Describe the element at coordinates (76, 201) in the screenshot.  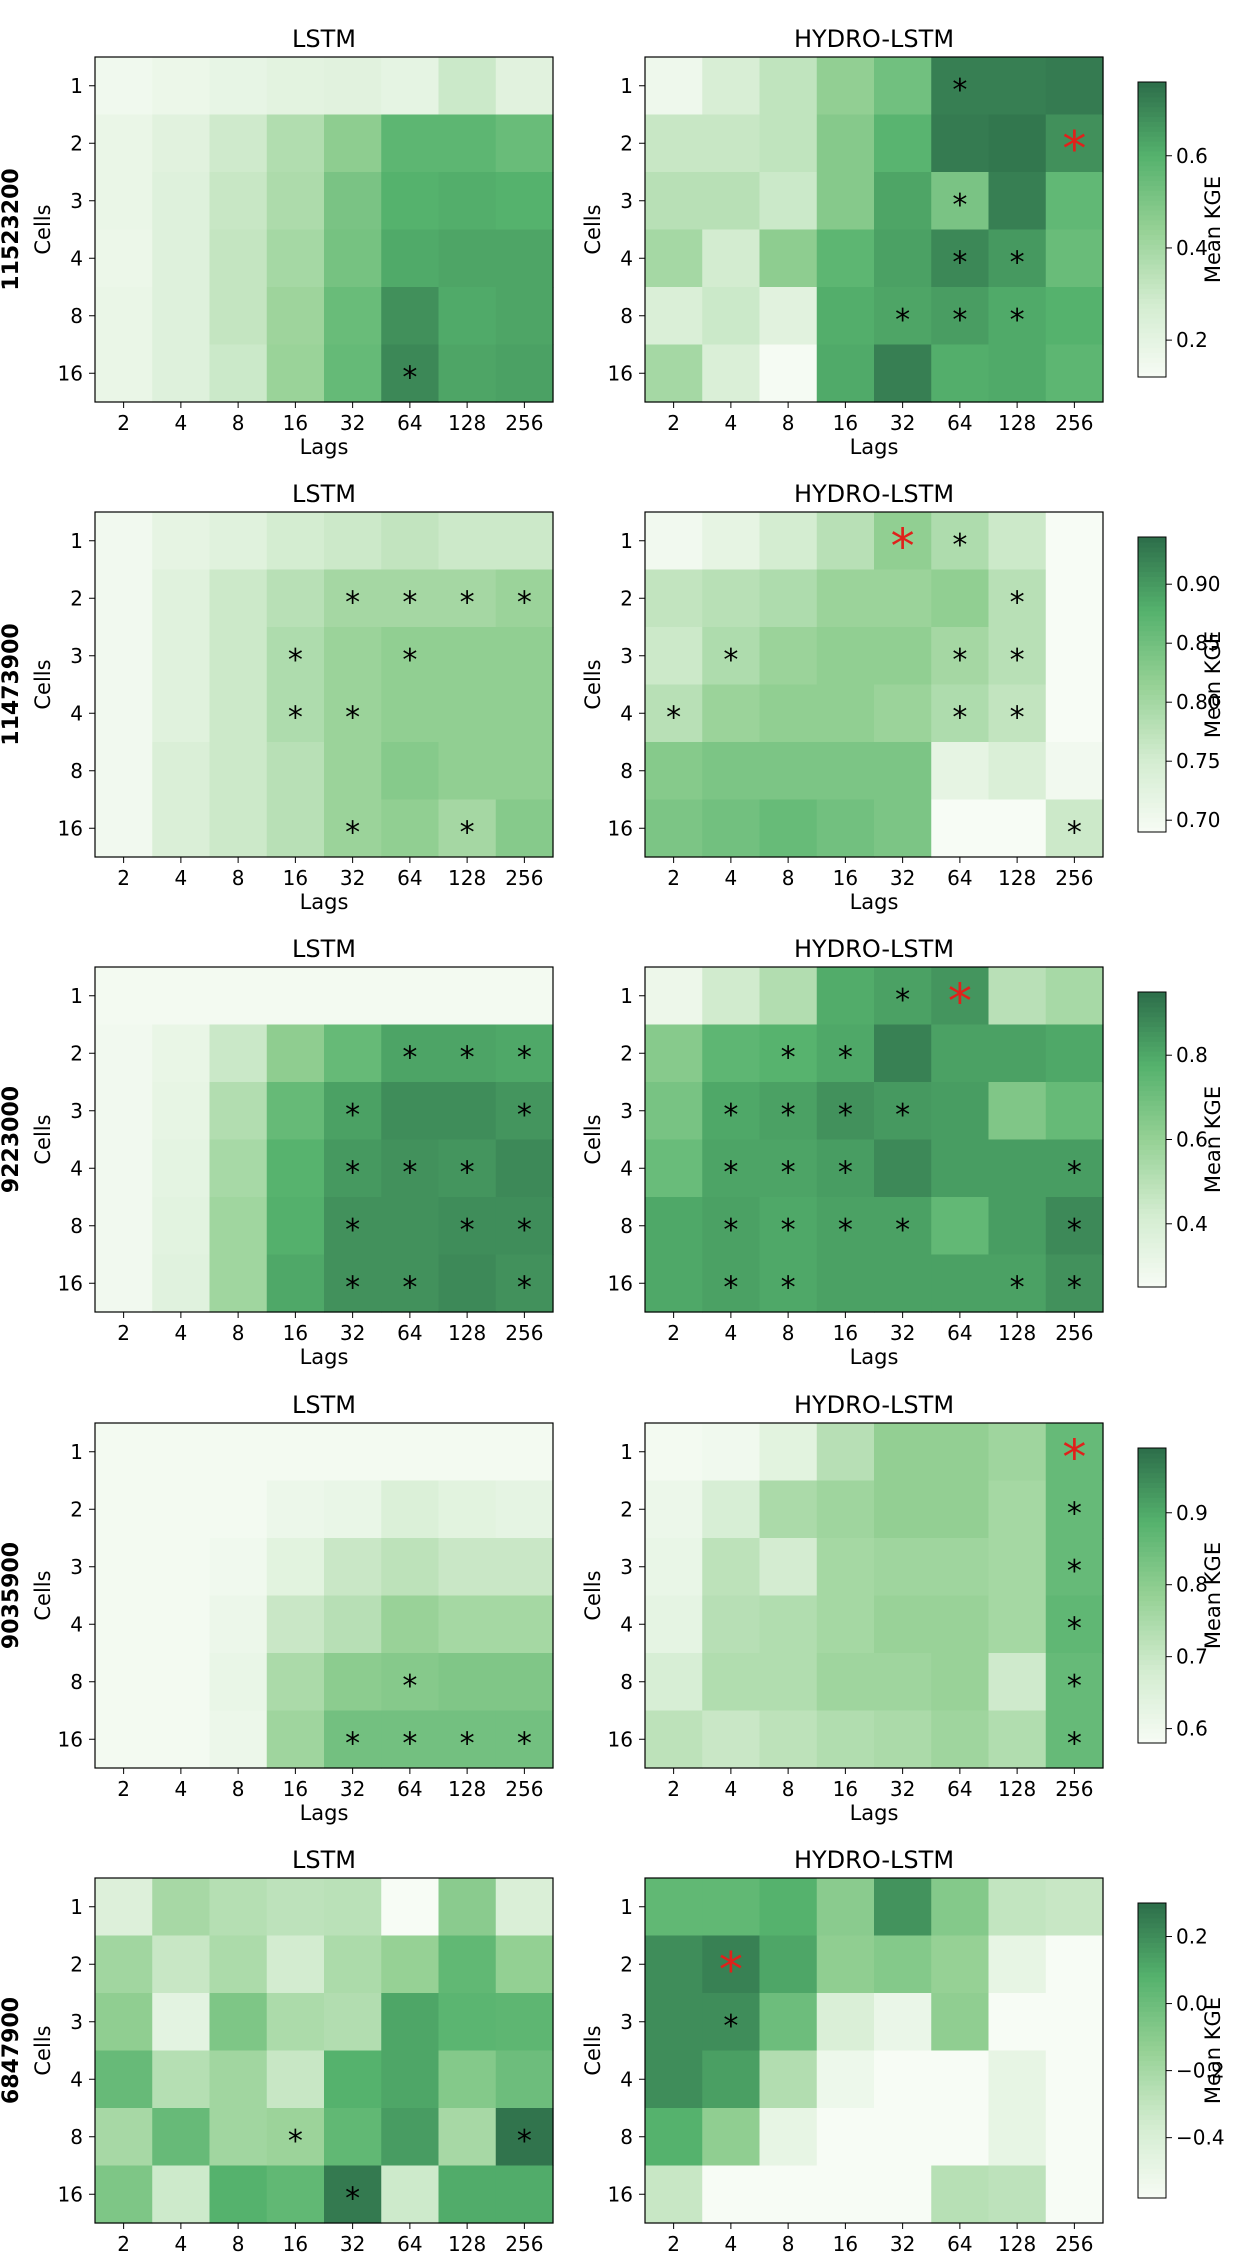
I see `y-tick-label: 3` at that location.